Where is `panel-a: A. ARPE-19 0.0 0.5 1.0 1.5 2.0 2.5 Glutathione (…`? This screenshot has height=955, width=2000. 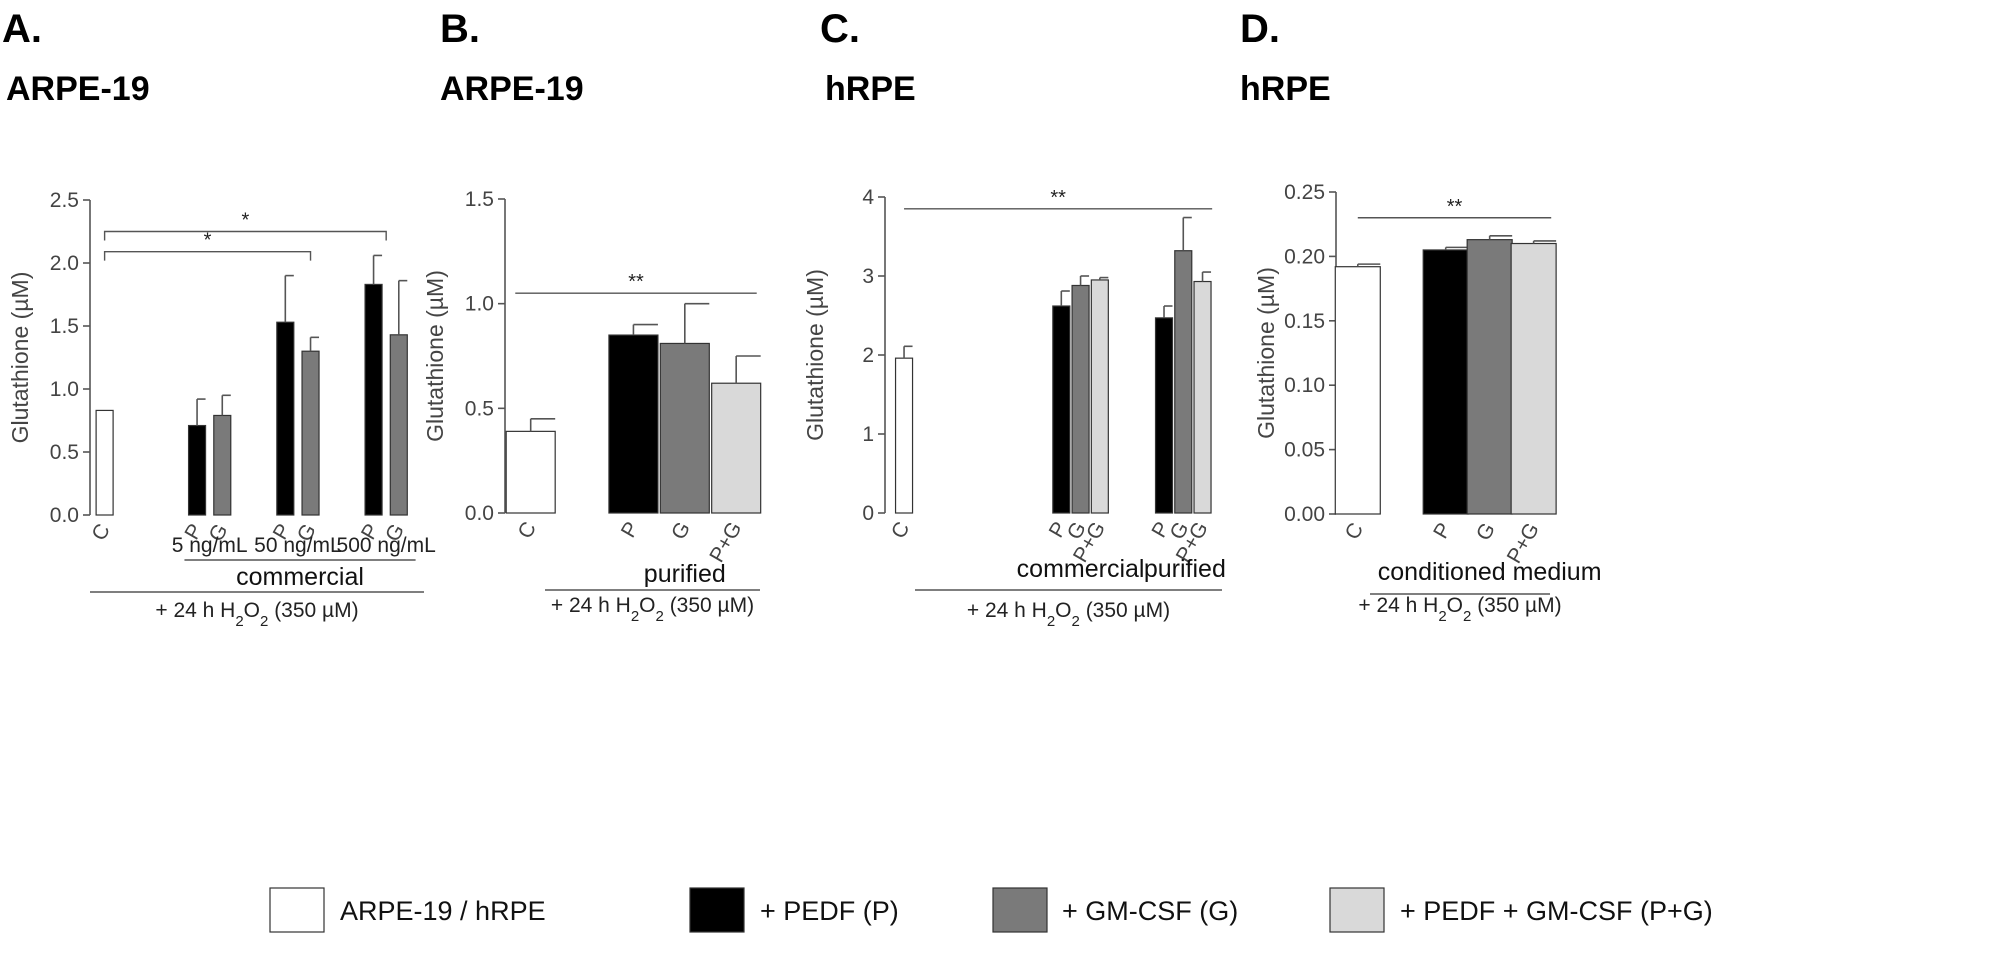 panel-a: A. ARPE-19 0.0 0.5 1.0 1.5 2.0 2.5 Glutathione (… is located at coordinates (219, 318).